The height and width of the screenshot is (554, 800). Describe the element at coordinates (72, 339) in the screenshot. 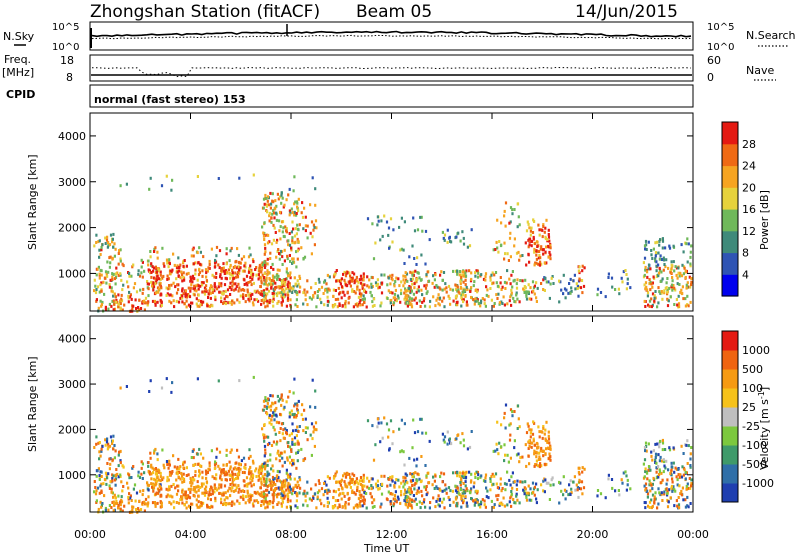

I see `velocity-ytick-label: 4000` at that location.